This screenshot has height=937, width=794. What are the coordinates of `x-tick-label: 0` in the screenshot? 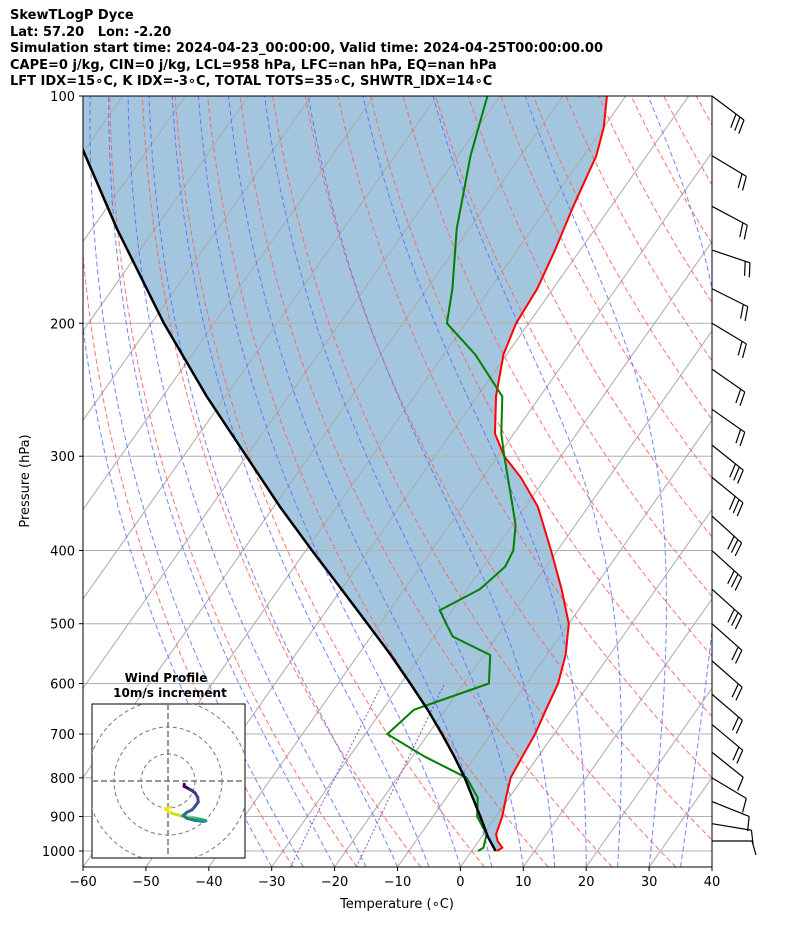 It's located at (460, 882).